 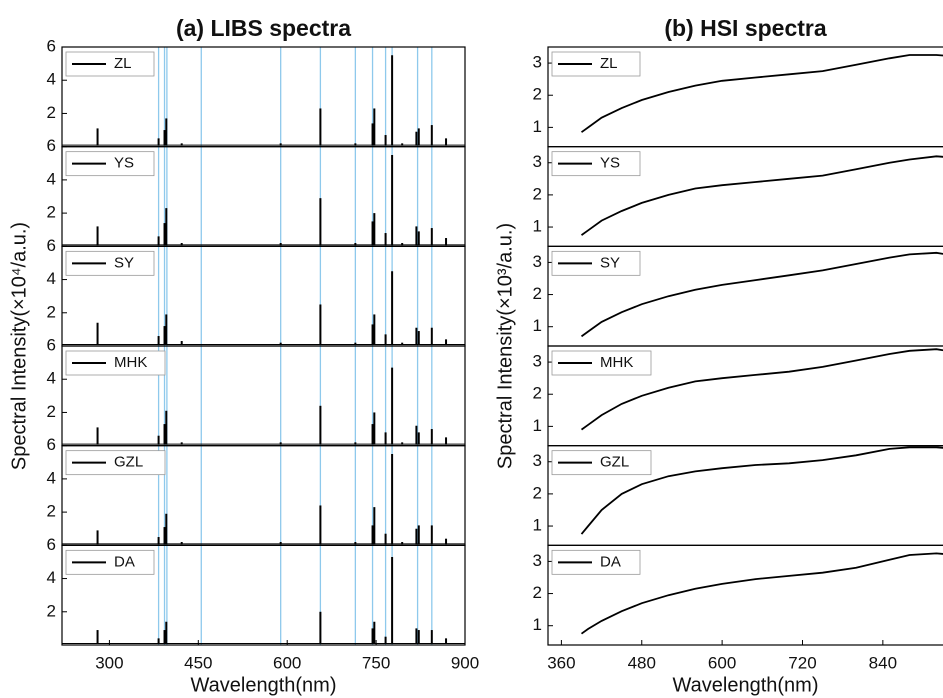 I want to click on panel-title: (b) HSI spectra, so click(x=745, y=28).